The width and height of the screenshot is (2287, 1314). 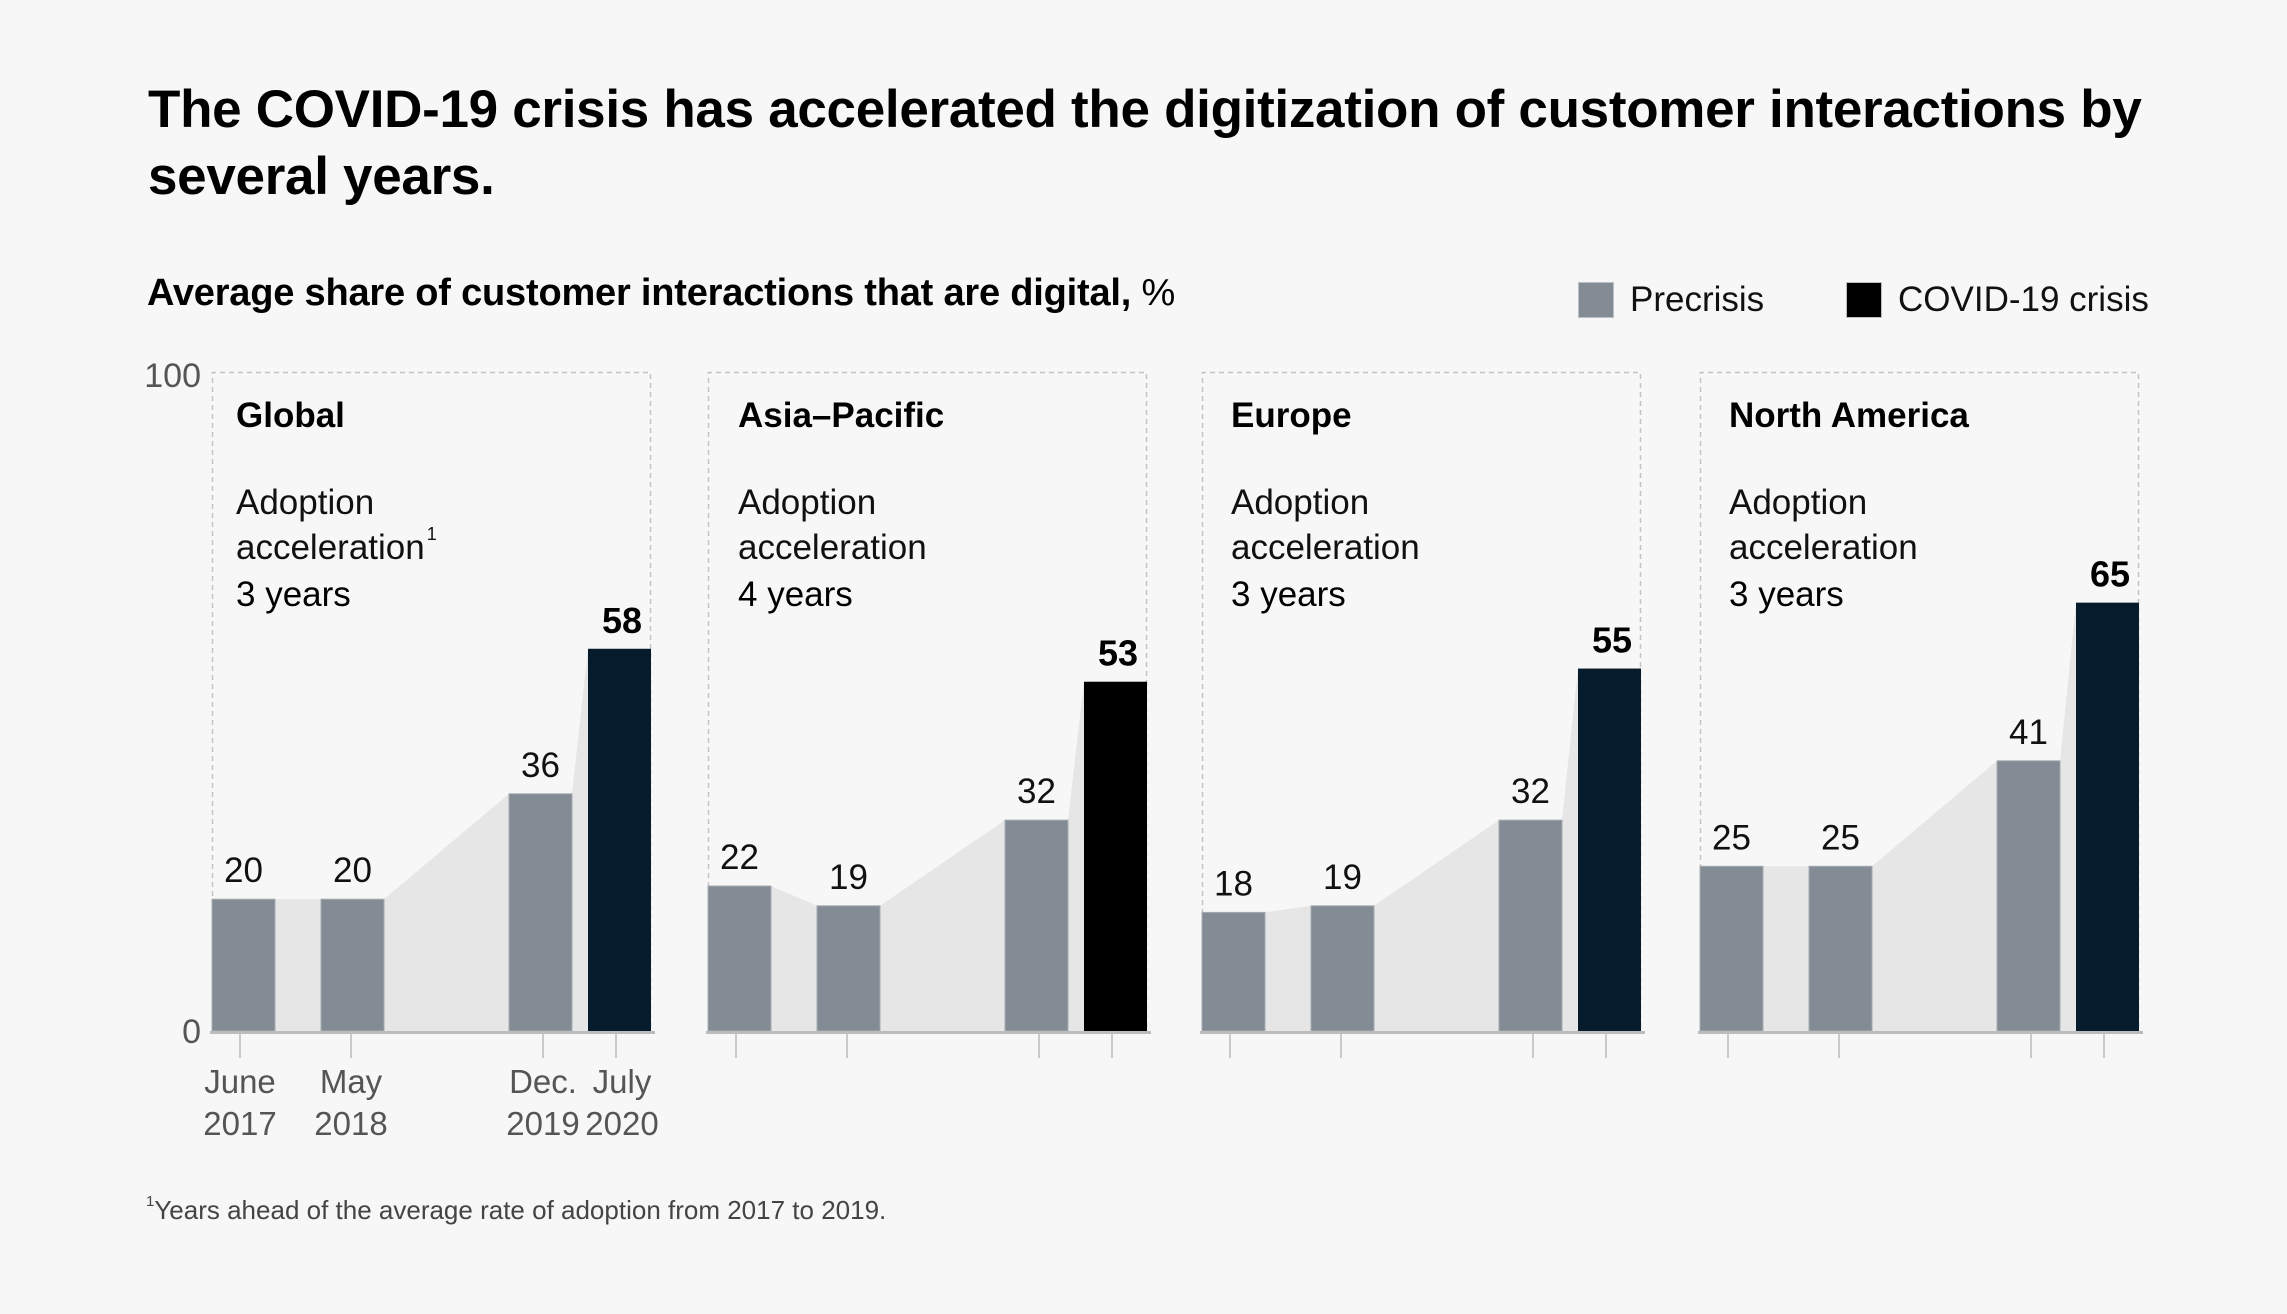 What do you see at coordinates (841, 415) in the screenshot?
I see `panel-title-asia-pacific: Asia–Pacific` at bounding box center [841, 415].